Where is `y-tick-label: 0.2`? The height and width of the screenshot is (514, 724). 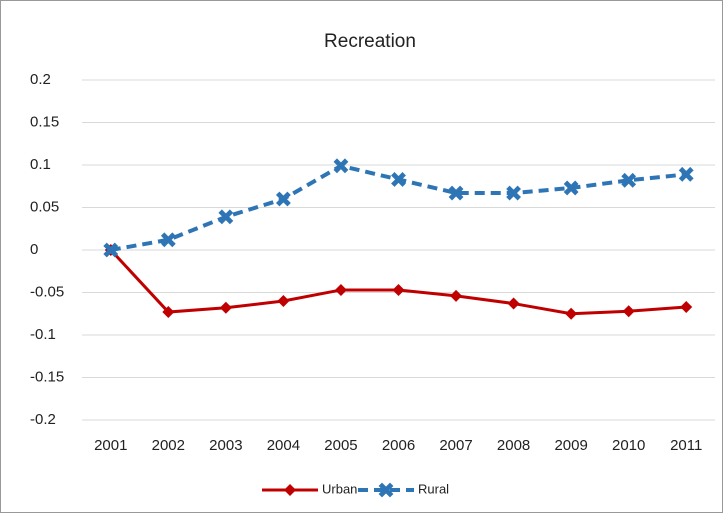 y-tick-label: 0.2 is located at coordinates (40, 79).